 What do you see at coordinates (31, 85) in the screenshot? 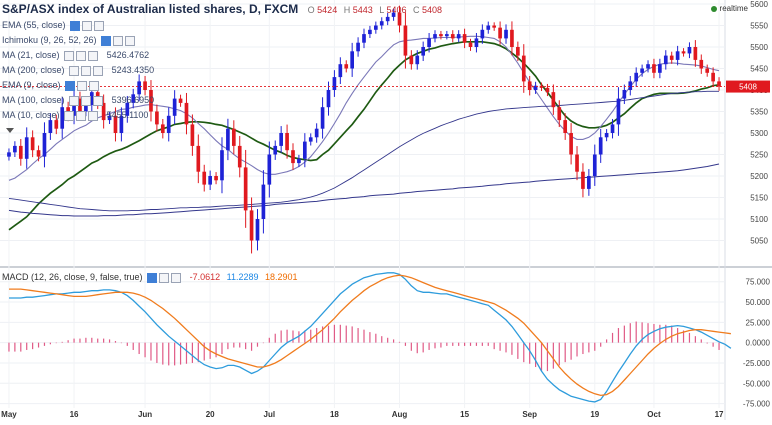
I see `indicator-label: EMA (9, close)` at bounding box center [31, 85].